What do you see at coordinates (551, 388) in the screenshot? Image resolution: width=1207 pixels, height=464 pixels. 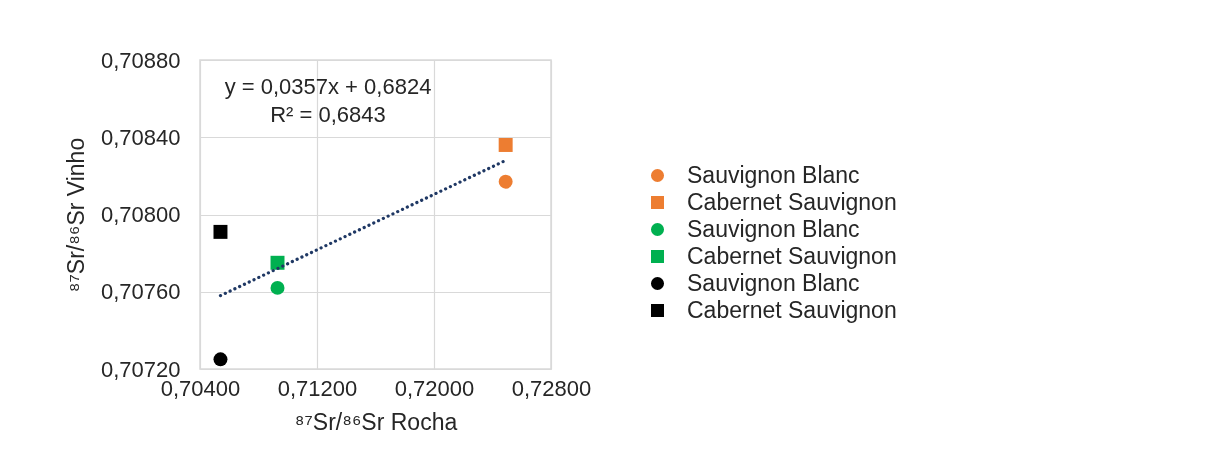 I see `x-tick-label: 0,72800` at bounding box center [551, 388].